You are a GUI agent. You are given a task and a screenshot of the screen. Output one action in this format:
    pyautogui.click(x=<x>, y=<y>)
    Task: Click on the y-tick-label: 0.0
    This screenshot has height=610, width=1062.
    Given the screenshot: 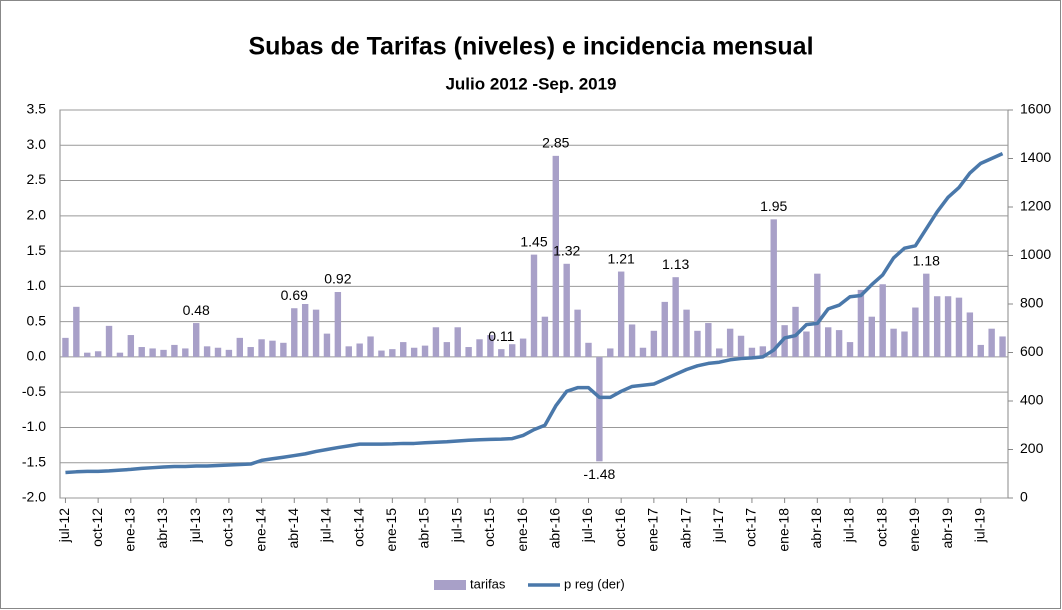 What is the action you would take?
    pyautogui.click(x=37, y=356)
    